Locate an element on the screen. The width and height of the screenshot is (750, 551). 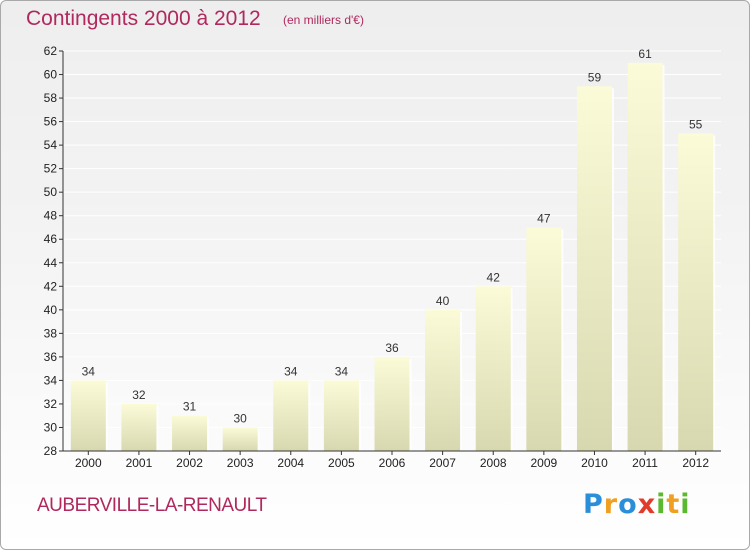
bar-value-label: 42 is located at coordinates (494, 277).